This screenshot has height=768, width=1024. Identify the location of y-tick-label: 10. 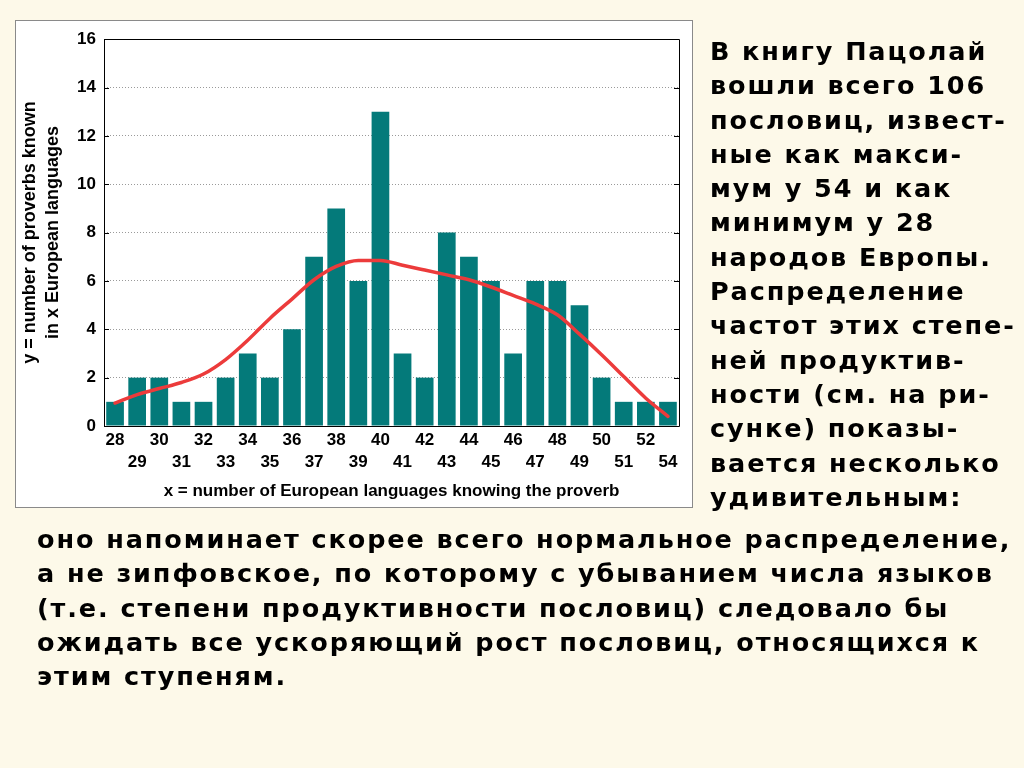
(86, 183).